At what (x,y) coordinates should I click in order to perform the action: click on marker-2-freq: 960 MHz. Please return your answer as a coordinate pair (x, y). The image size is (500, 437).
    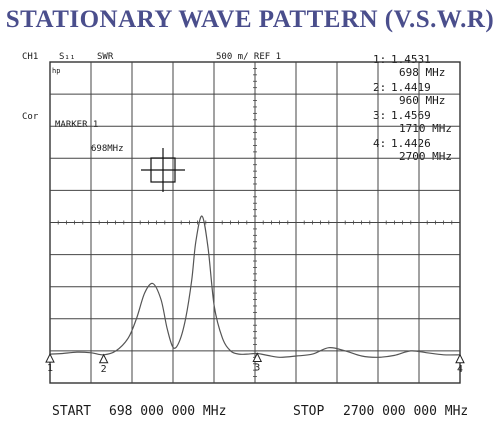
    Looking at the image, I should click on (422, 100).